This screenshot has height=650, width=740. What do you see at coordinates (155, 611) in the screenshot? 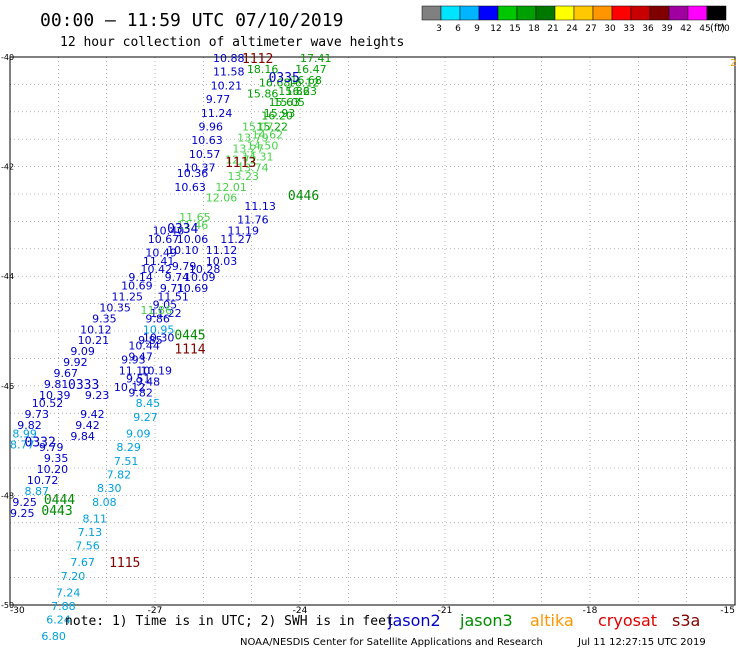
I see `x-tick-label: -27` at bounding box center [155, 611].